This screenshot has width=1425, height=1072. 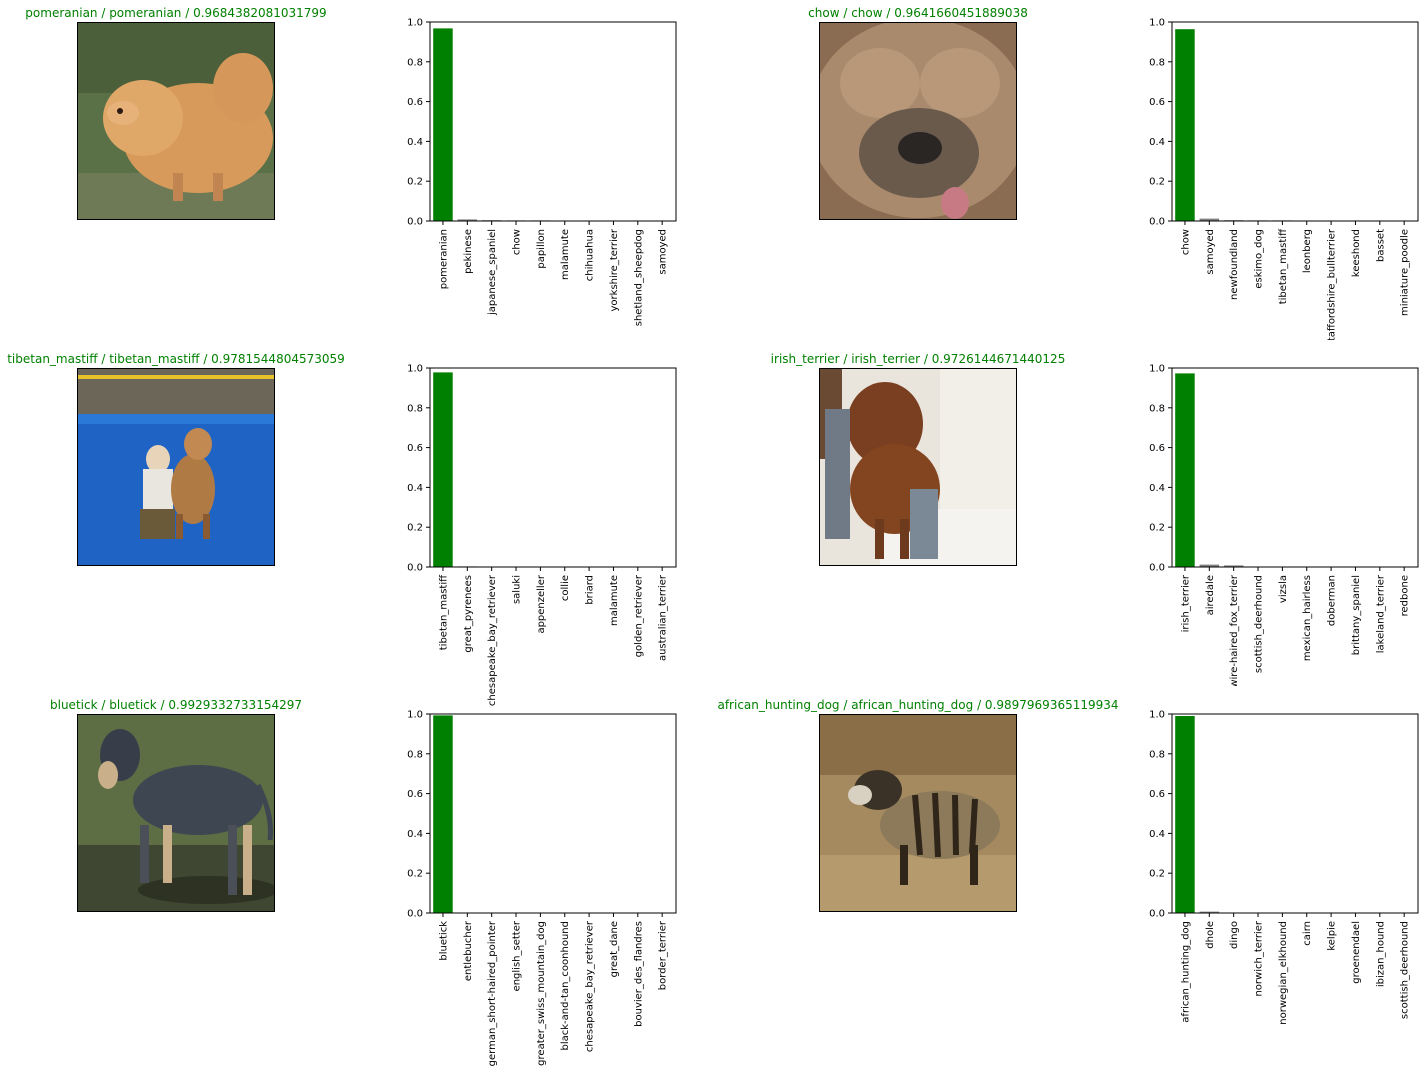 What do you see at coordinates (1356, 952) in the screenshot?
I see `x-tick-label: groenendael` at bounding box center [1356, 952].